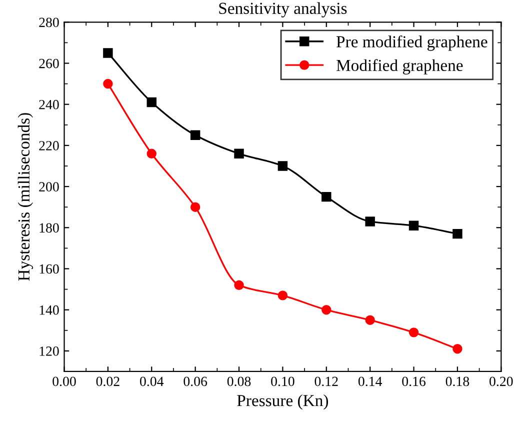  I want to click on x-tick-label: 0.04, so click(152, 381).